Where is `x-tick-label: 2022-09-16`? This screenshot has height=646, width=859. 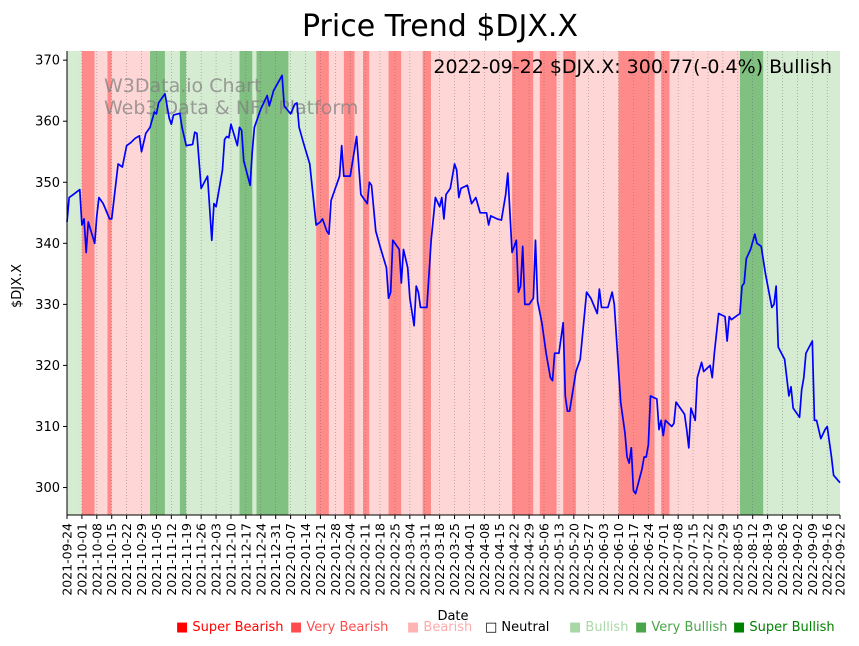
x-tick-label: 2022-09-16 is located at coordinates (827, 559).